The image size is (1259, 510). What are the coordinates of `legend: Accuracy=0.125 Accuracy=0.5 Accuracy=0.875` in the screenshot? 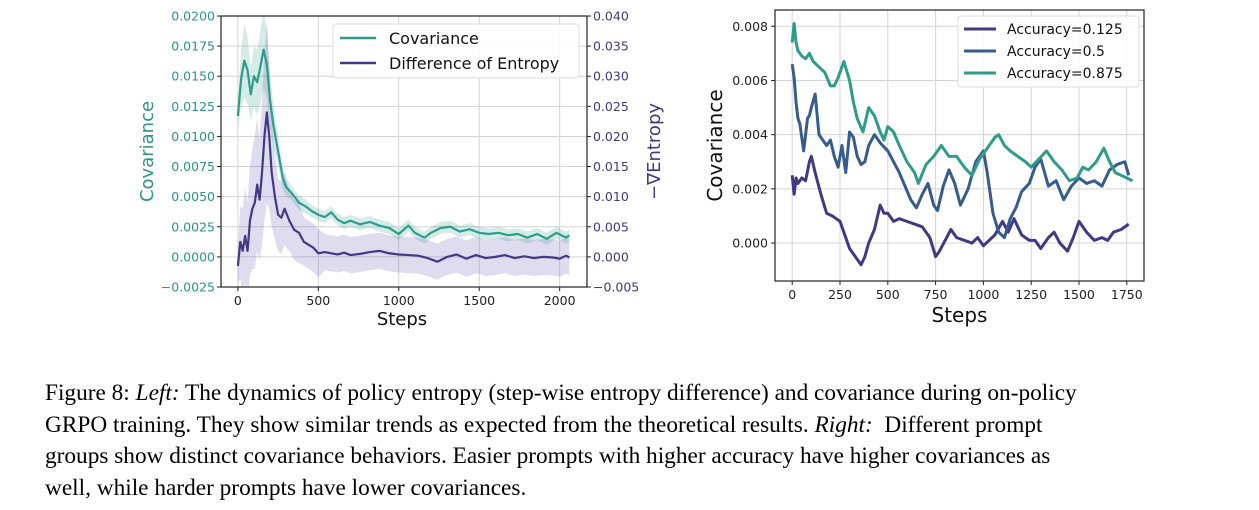 It's located at (1048, 51).